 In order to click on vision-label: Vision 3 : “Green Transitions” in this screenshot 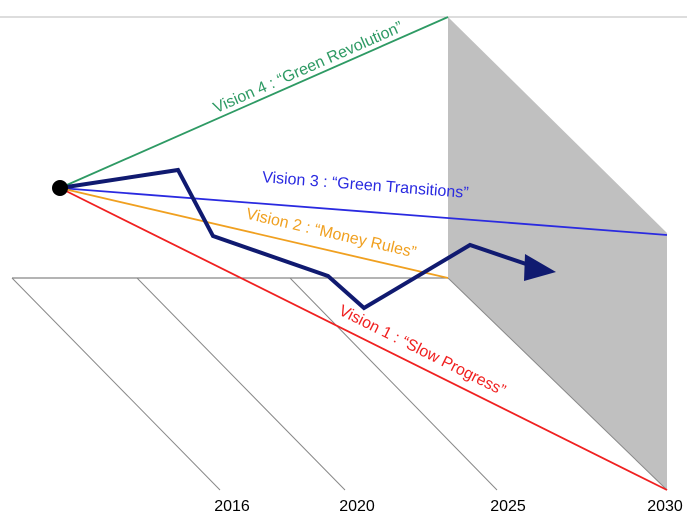, I will do `click(366, 185)`.